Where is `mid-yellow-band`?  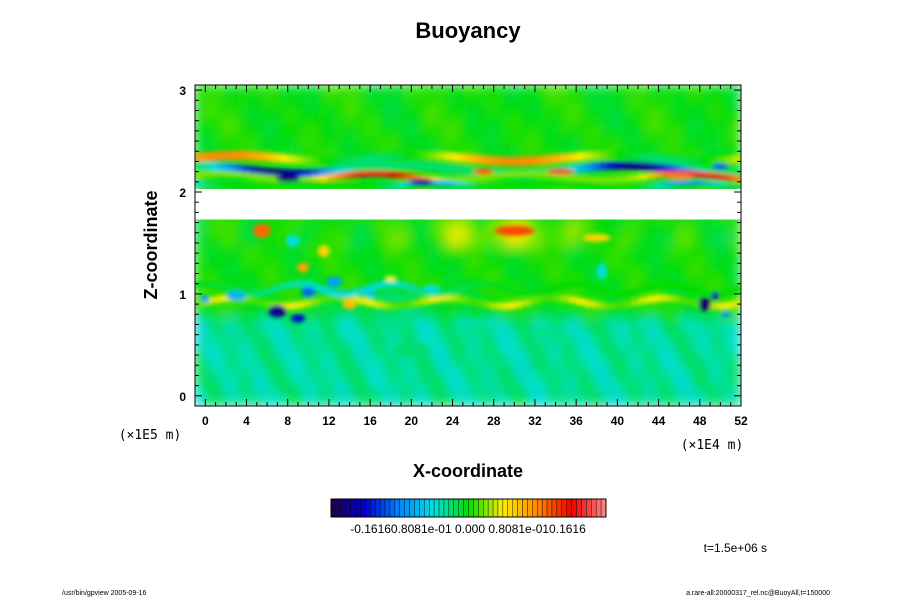
mid-yellow-band is located at coordinates (526, 303).